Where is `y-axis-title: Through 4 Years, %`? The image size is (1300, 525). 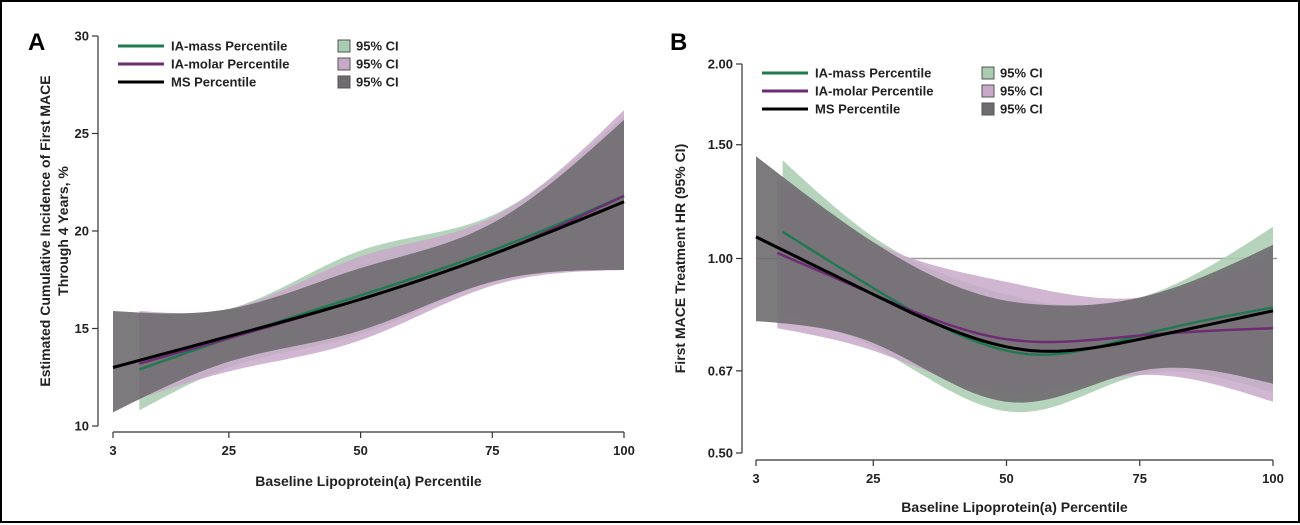
y-axis-title: Through 4 Years, % is located at coordinates (63, 231).